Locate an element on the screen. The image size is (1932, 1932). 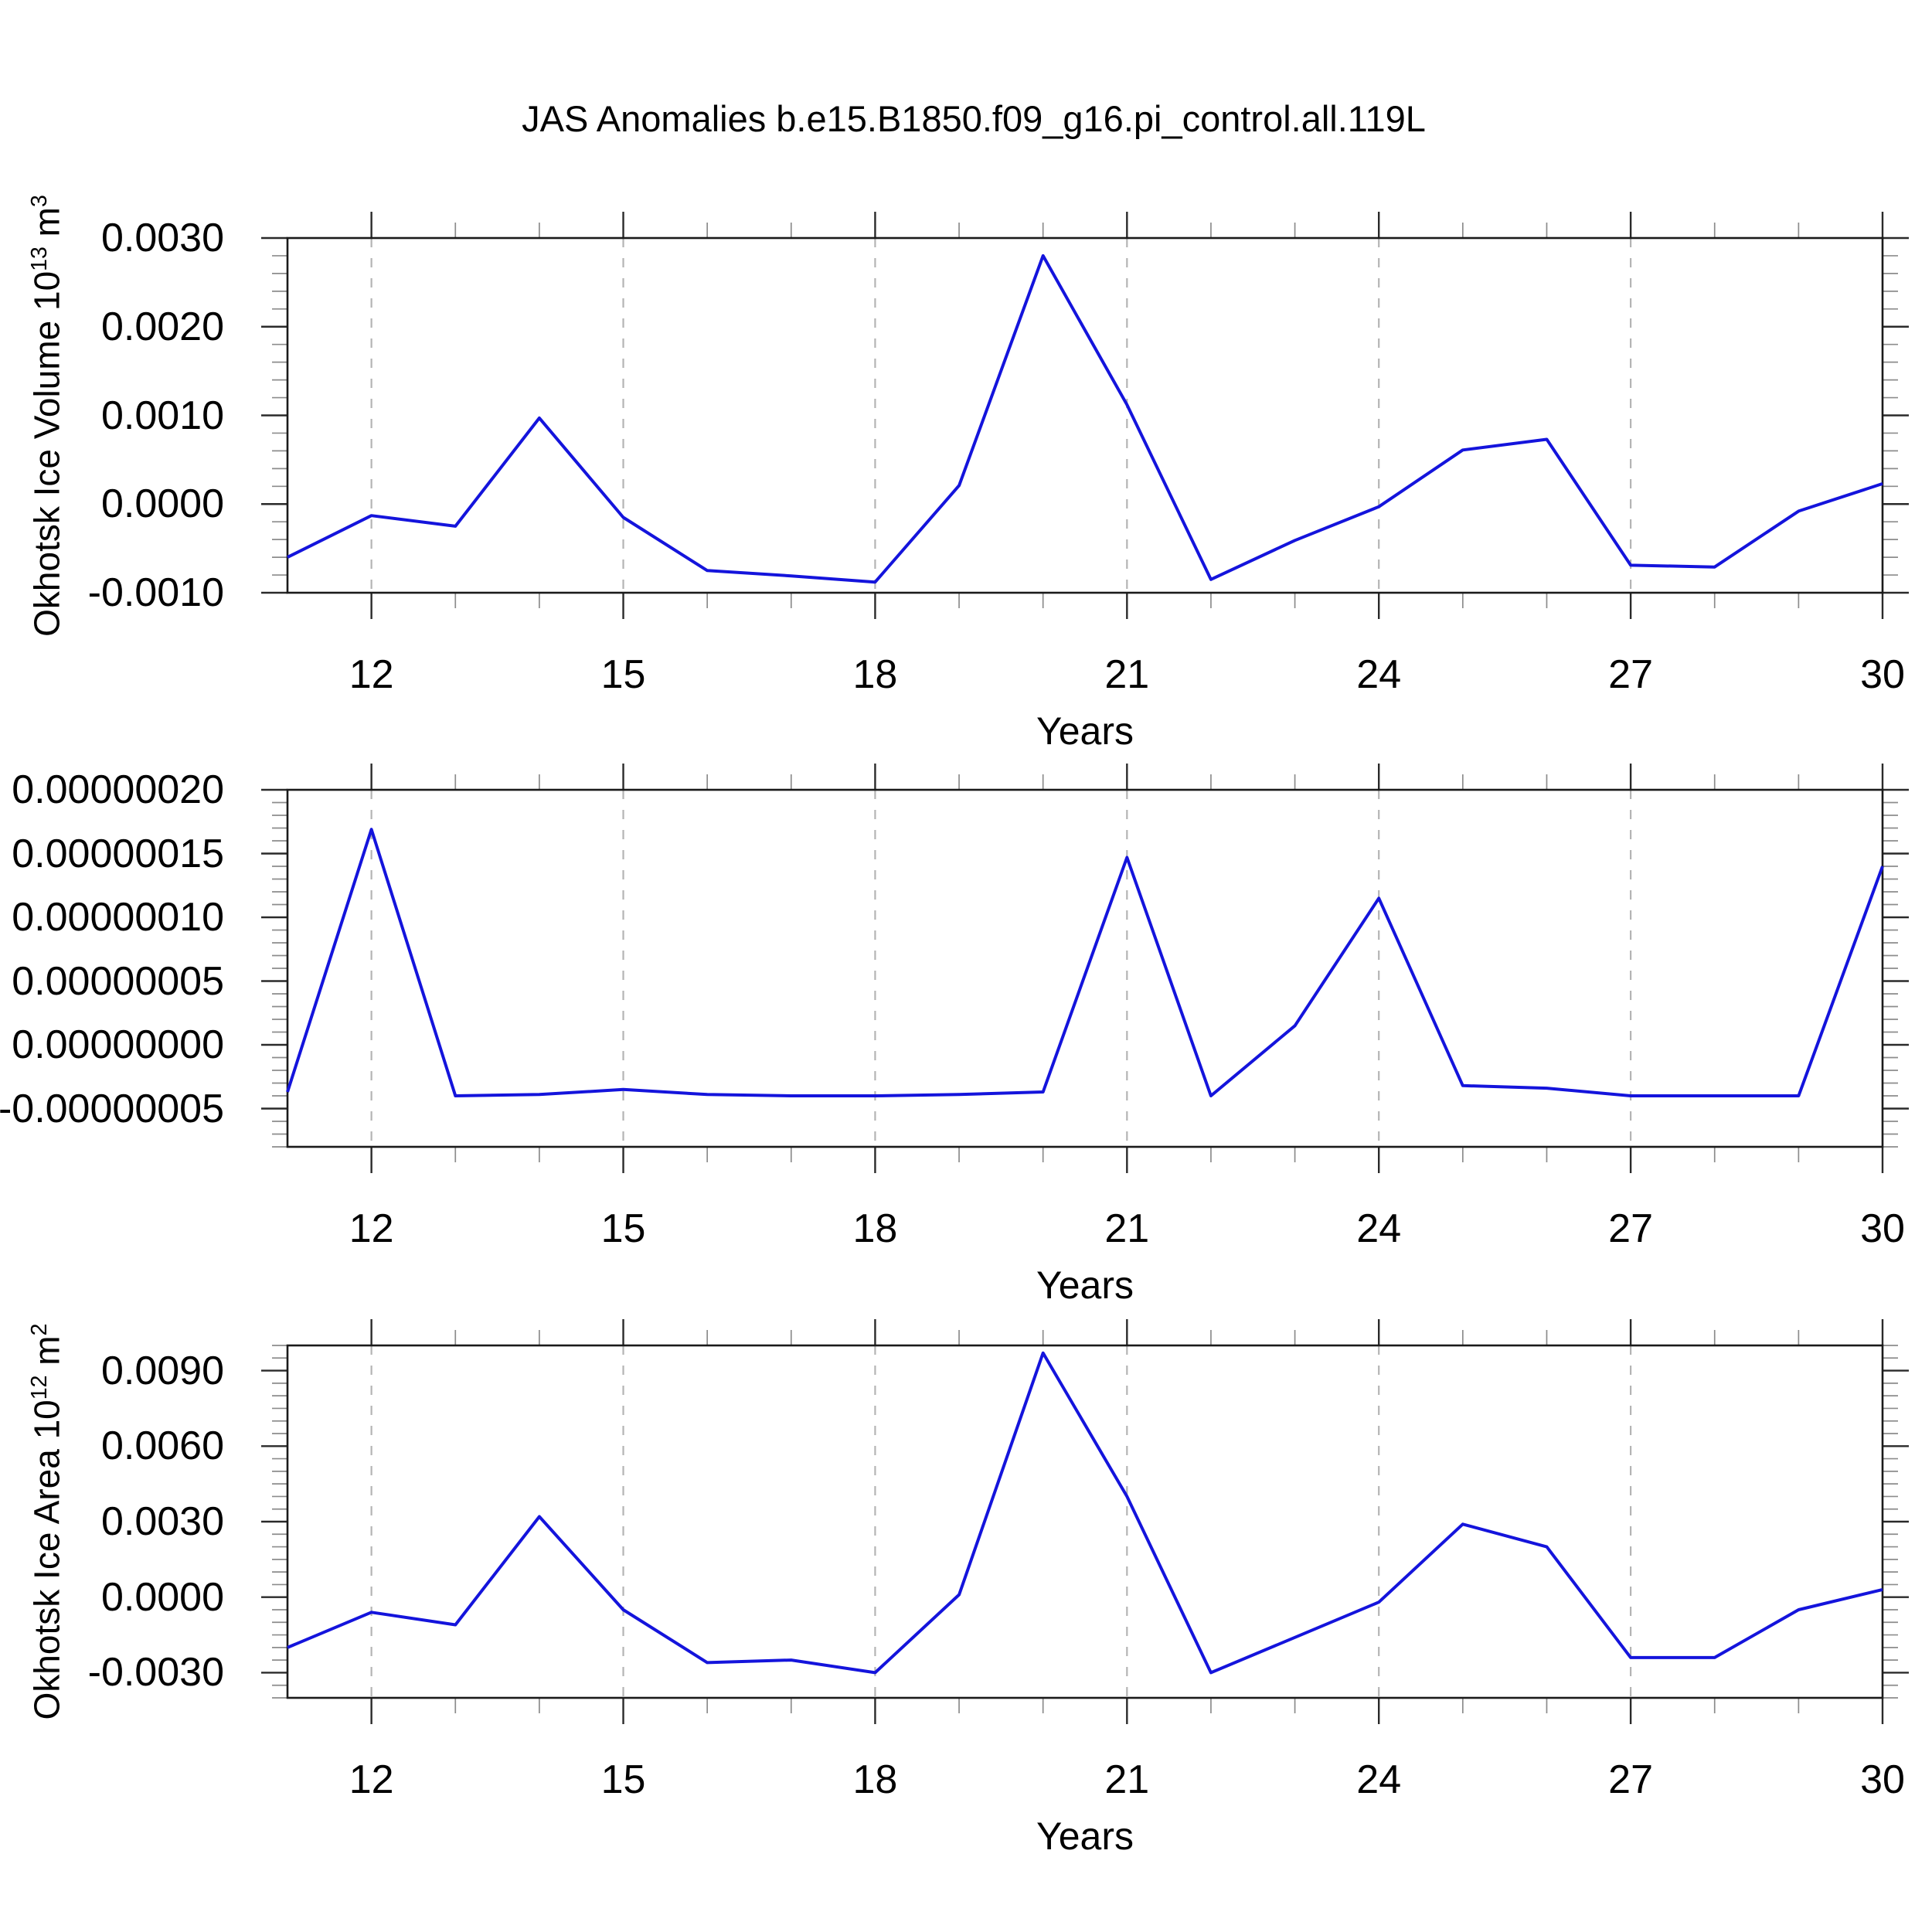
y-tick-label-panel2-4: 0.00000000 is located at coordinates (118, 1044).